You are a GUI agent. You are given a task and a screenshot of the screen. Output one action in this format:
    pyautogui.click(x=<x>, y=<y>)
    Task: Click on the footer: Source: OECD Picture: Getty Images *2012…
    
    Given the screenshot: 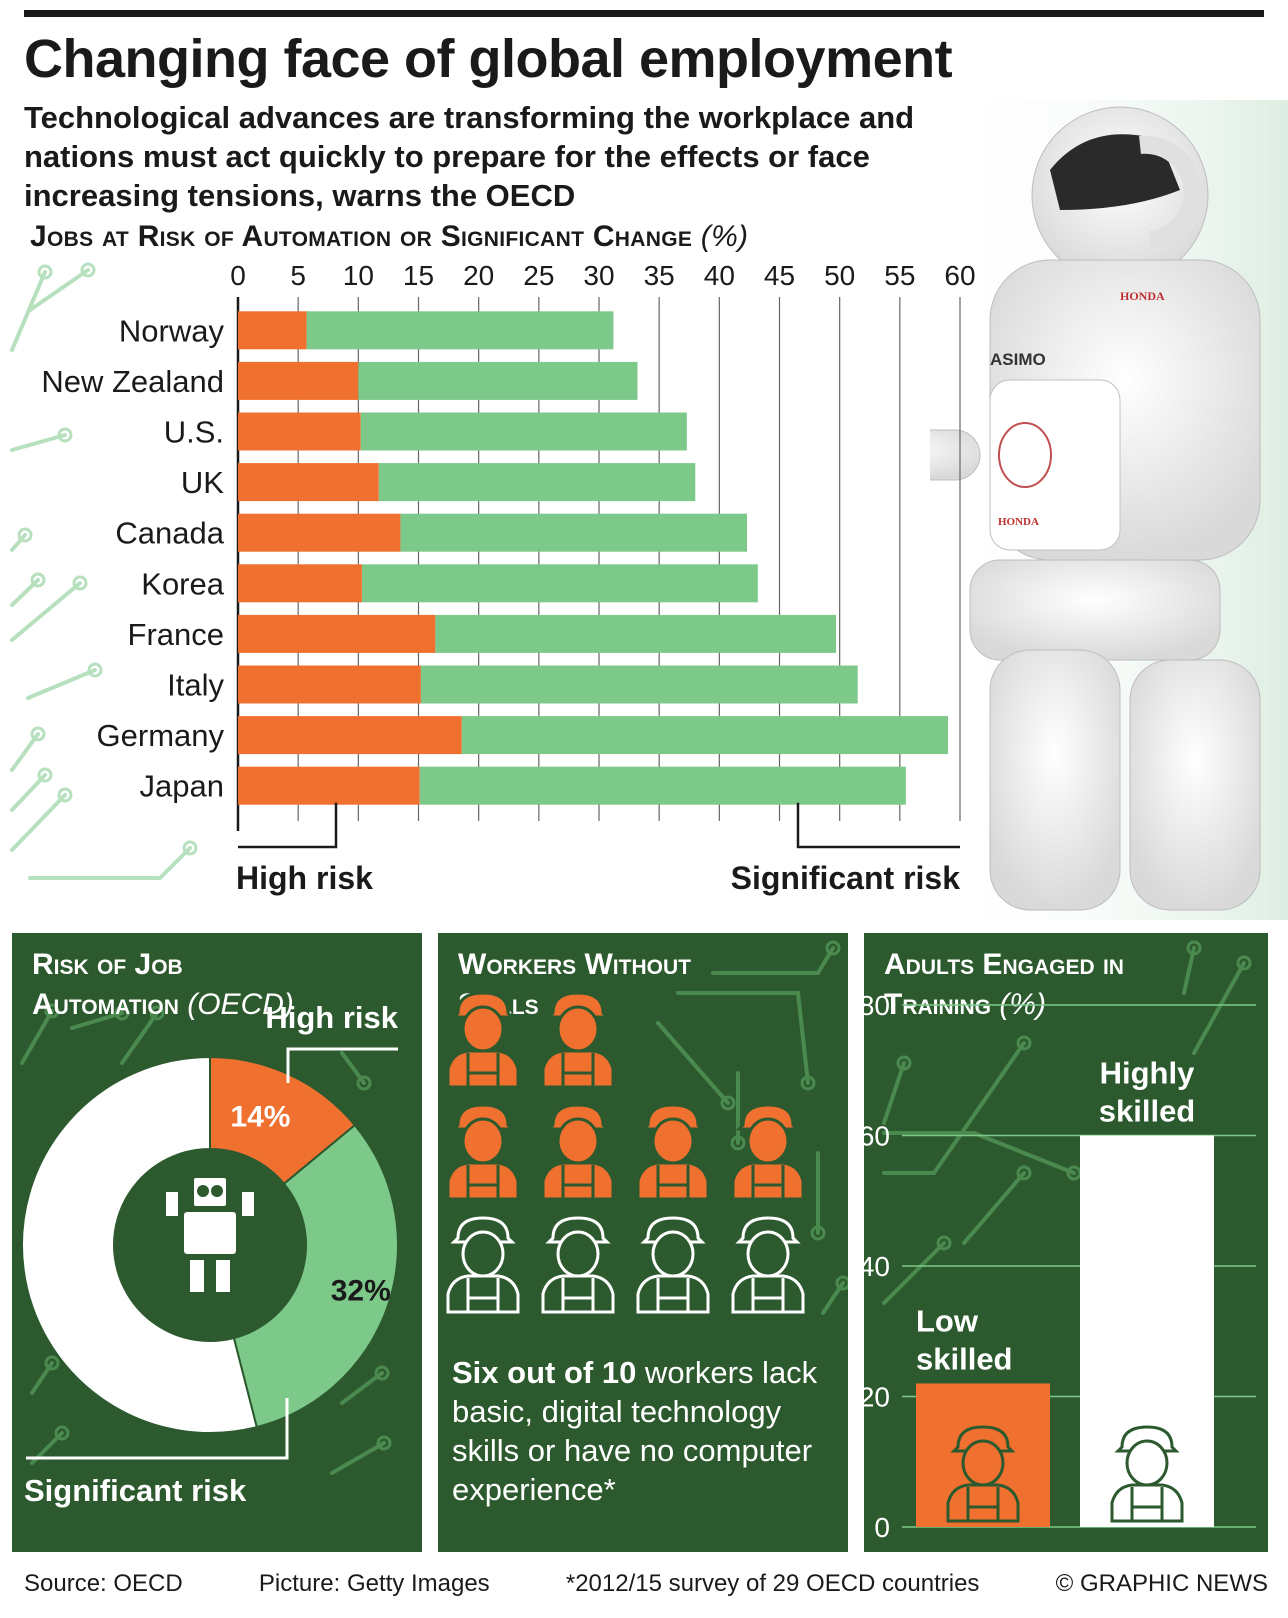 What is the action you would take?
    pyautogui.click(x=646, y=1584)
    